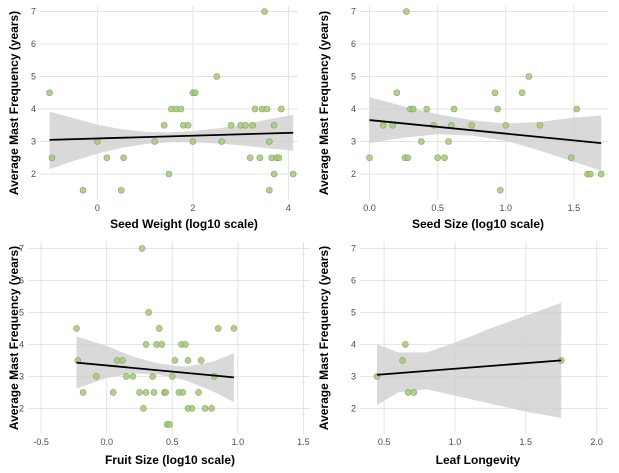 The image size is (619, 473). What do you see at coordinates (369, 208) in the screenshot?
I see `x-tick-label: 0.0` at bounding box center [369, 208].